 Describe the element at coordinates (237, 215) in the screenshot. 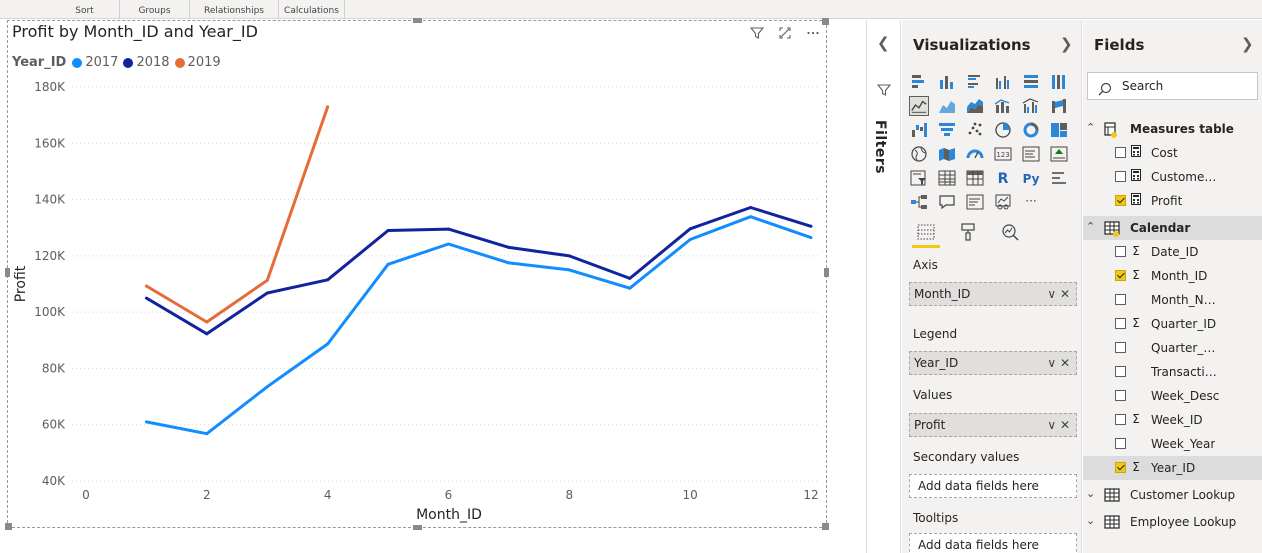

I see `series-line-2019` at that location.